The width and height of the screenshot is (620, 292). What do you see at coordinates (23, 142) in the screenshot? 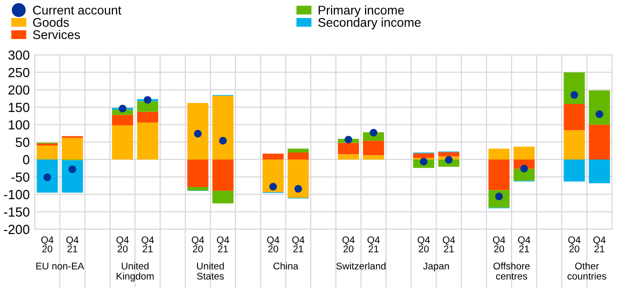
I see `y-tick-label: 50` at bounding box center [23, 142].